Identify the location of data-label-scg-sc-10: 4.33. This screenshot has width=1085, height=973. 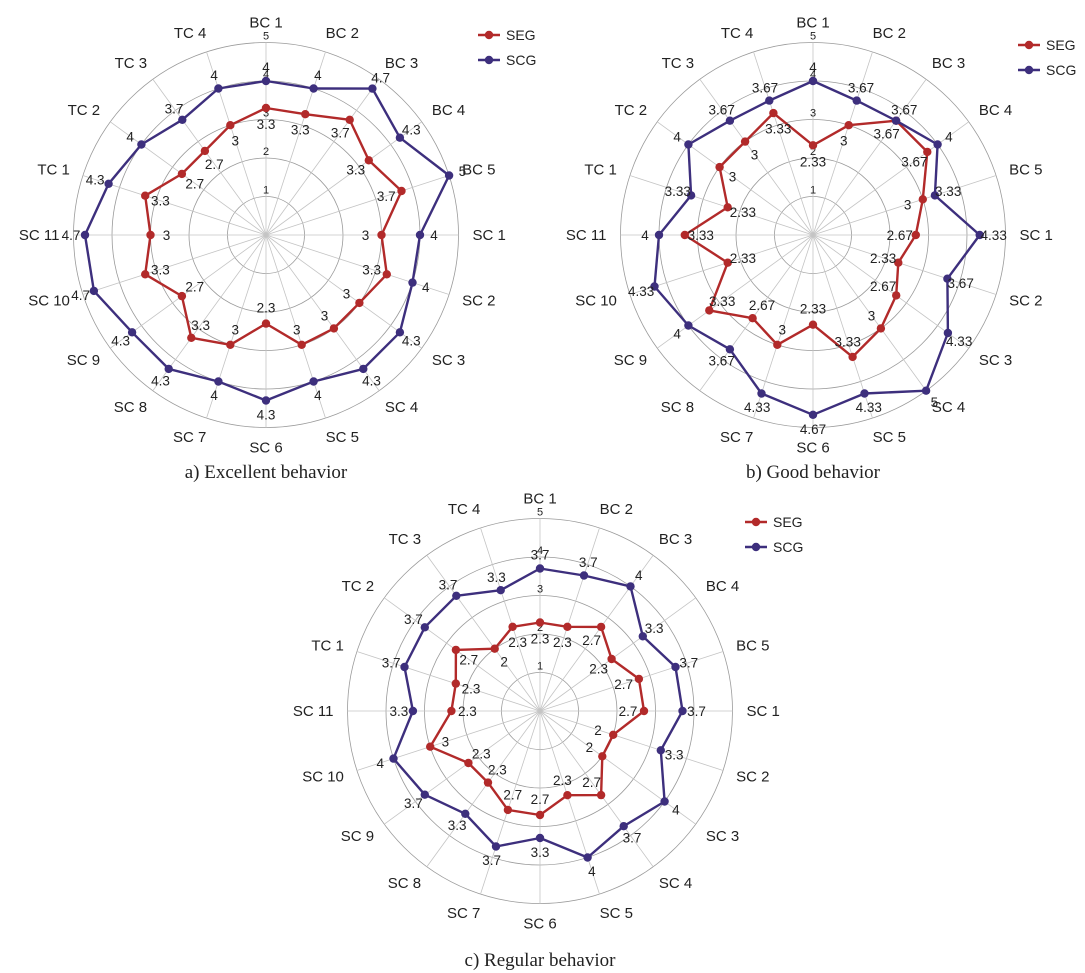
(641, 291).